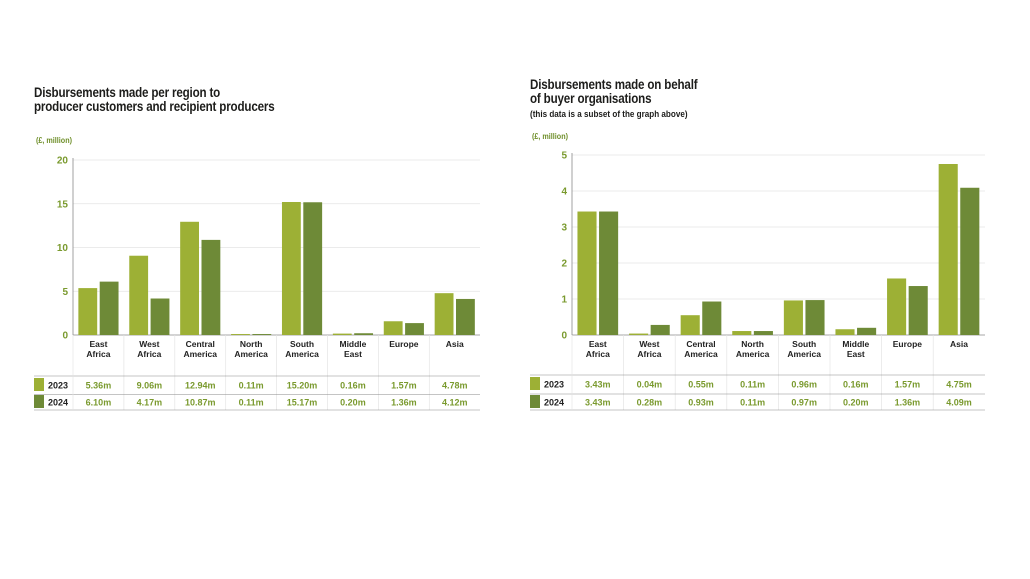 This screenshot has width=1030, height=579. What do you see at coordinates (200, 403) in the screenshot?
I see `data-label-2024: 10.87m` at bounding box center [200, 403].